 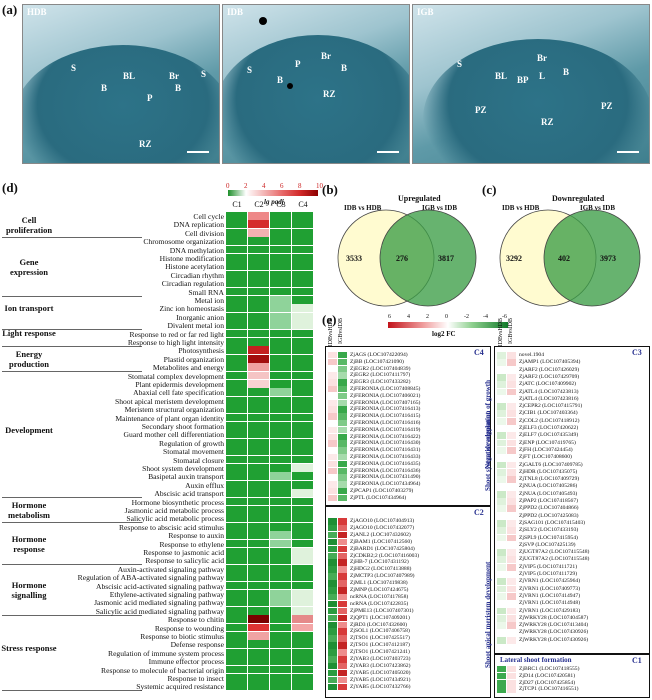 What do you see at coordinates (29, 307) in the screenshot?
I see `d-category-label: Ion transport` at bounding box center [29, 307].